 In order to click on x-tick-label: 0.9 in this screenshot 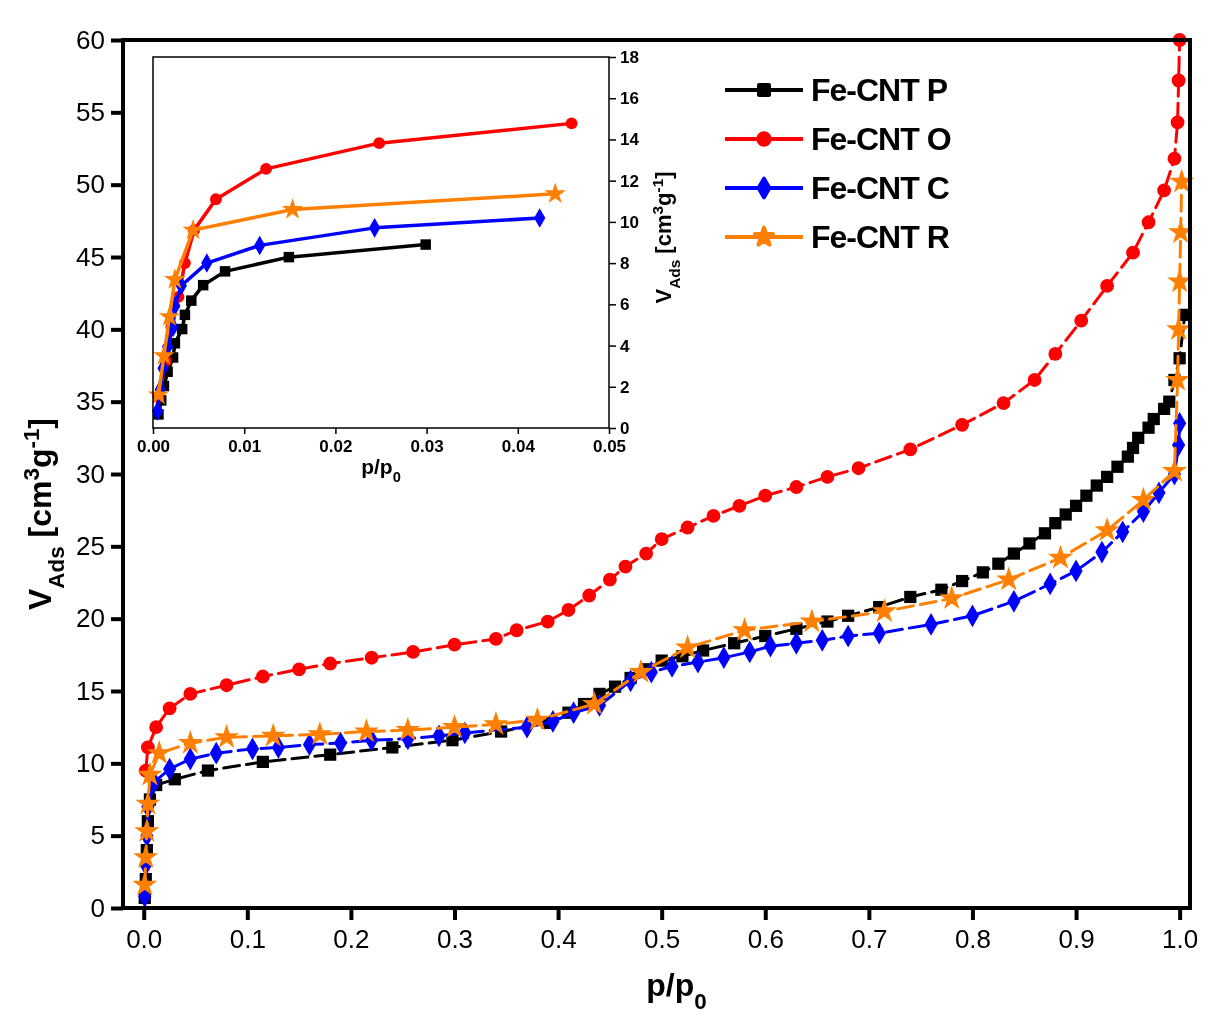, I will do `click(1076, 939)`.